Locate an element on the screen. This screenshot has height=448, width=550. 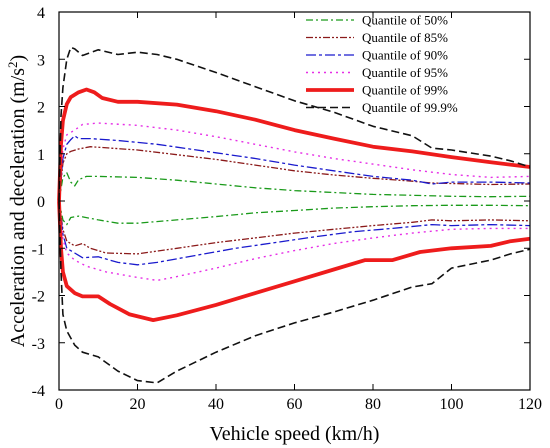
series-quantile-of-90-upper is located at coordinates (294, 168).